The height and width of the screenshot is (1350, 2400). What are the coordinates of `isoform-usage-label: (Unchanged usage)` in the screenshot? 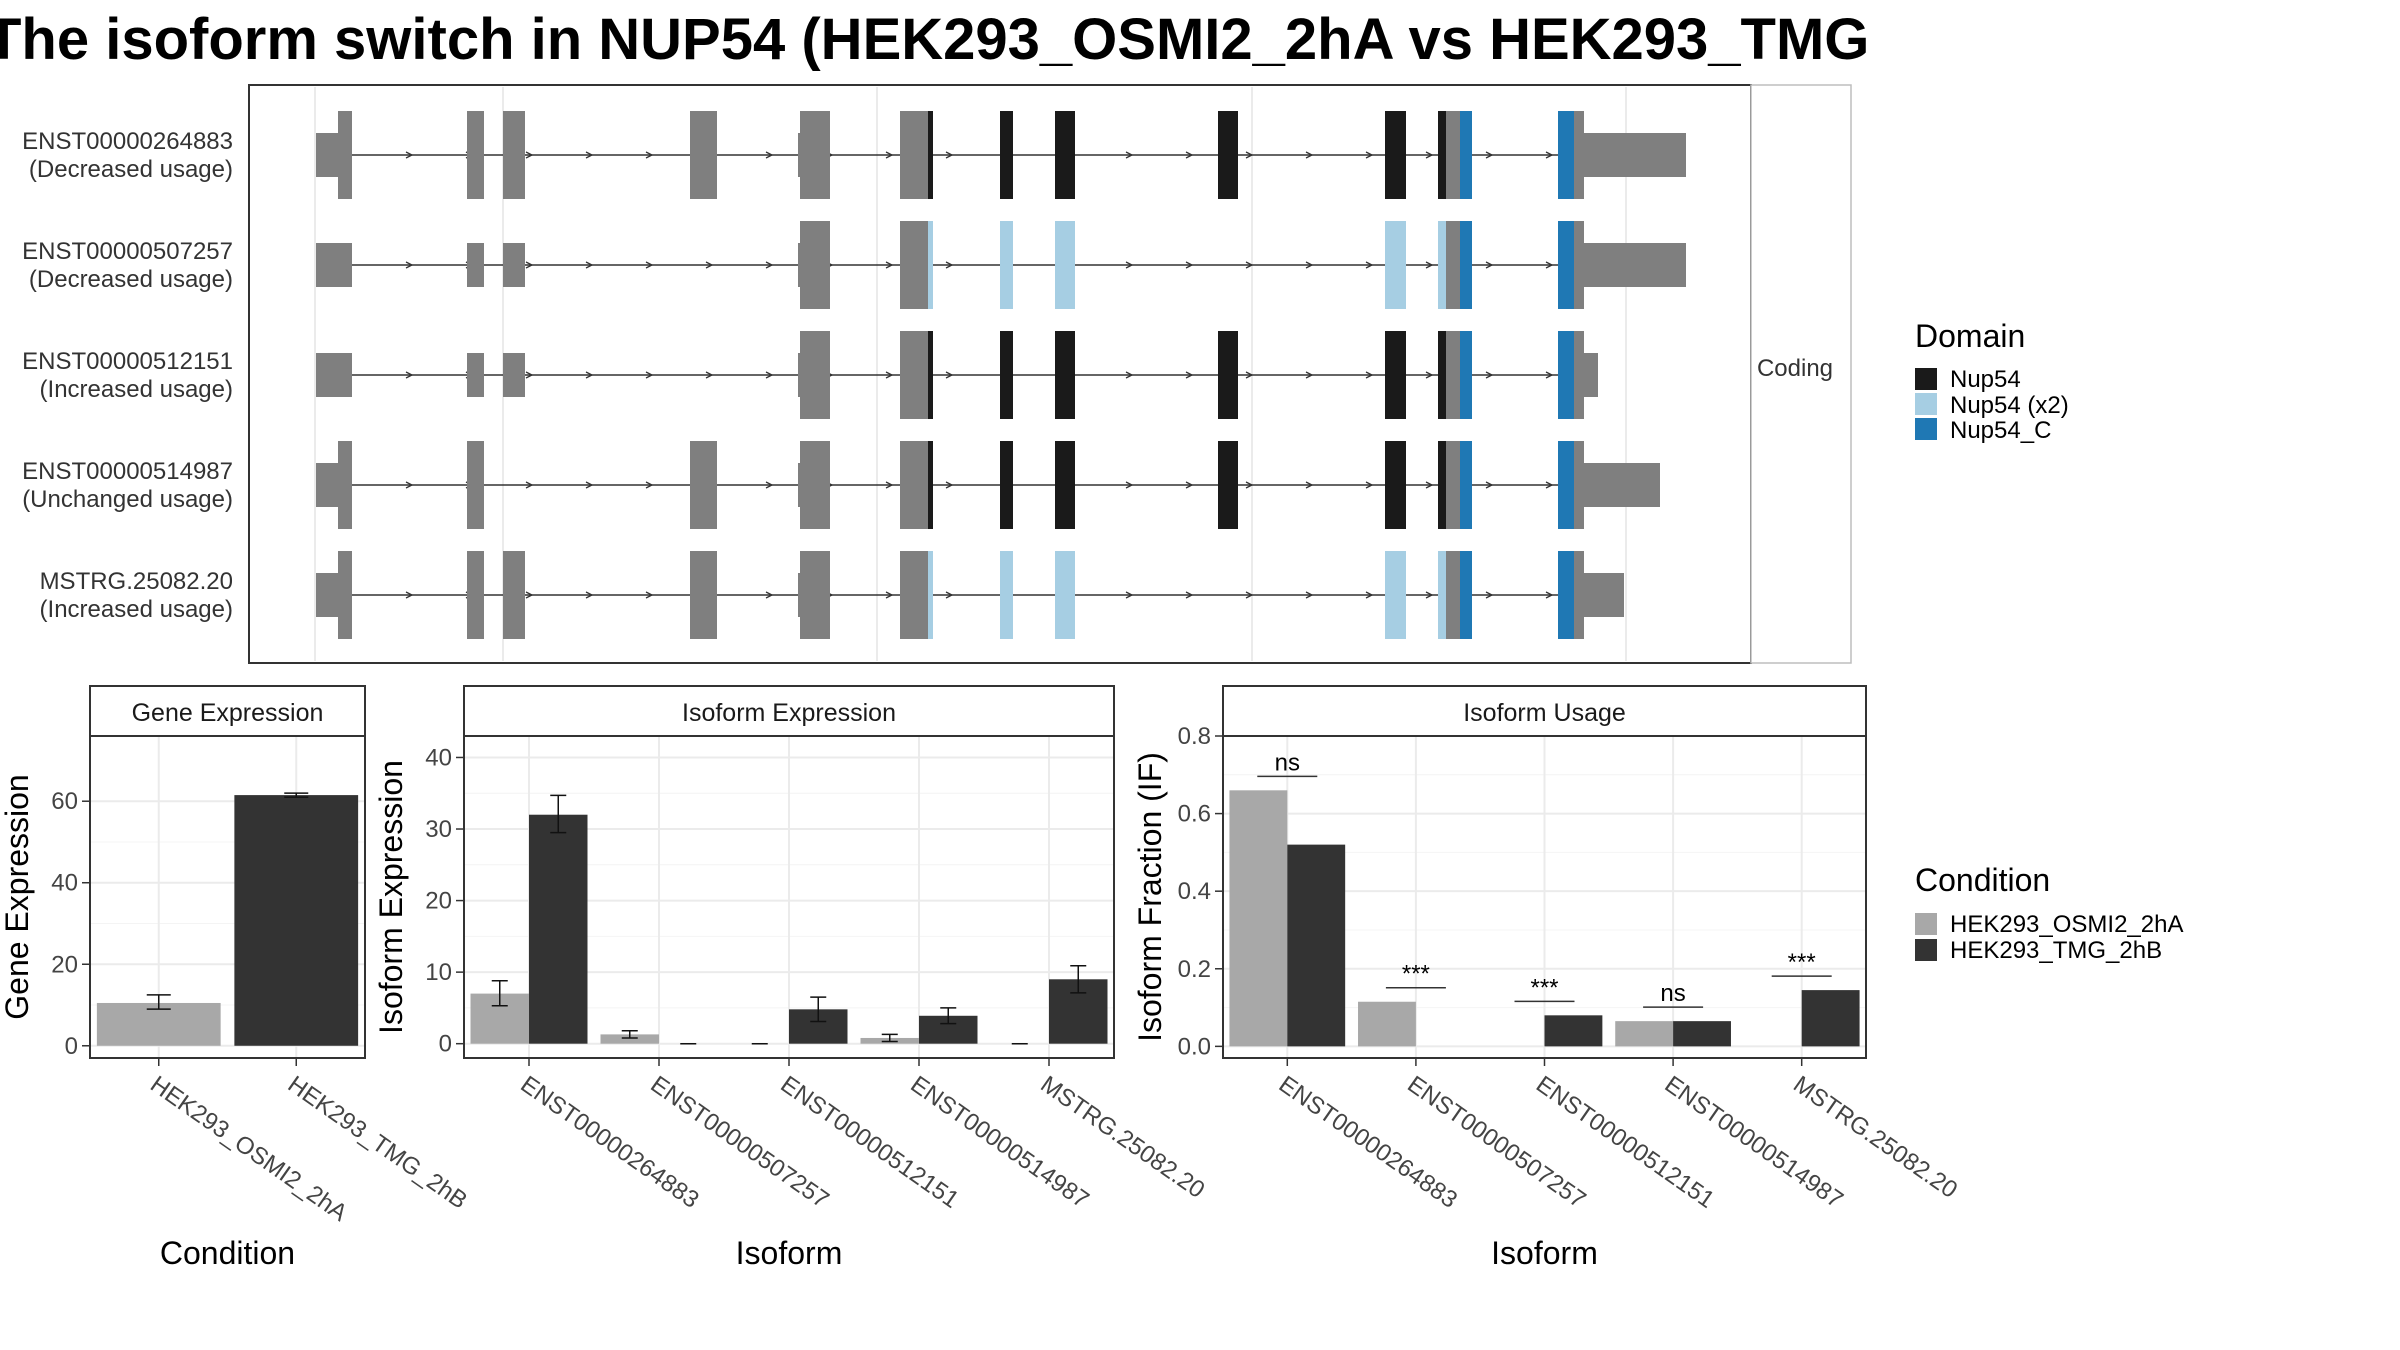 It's located at (127, 499).